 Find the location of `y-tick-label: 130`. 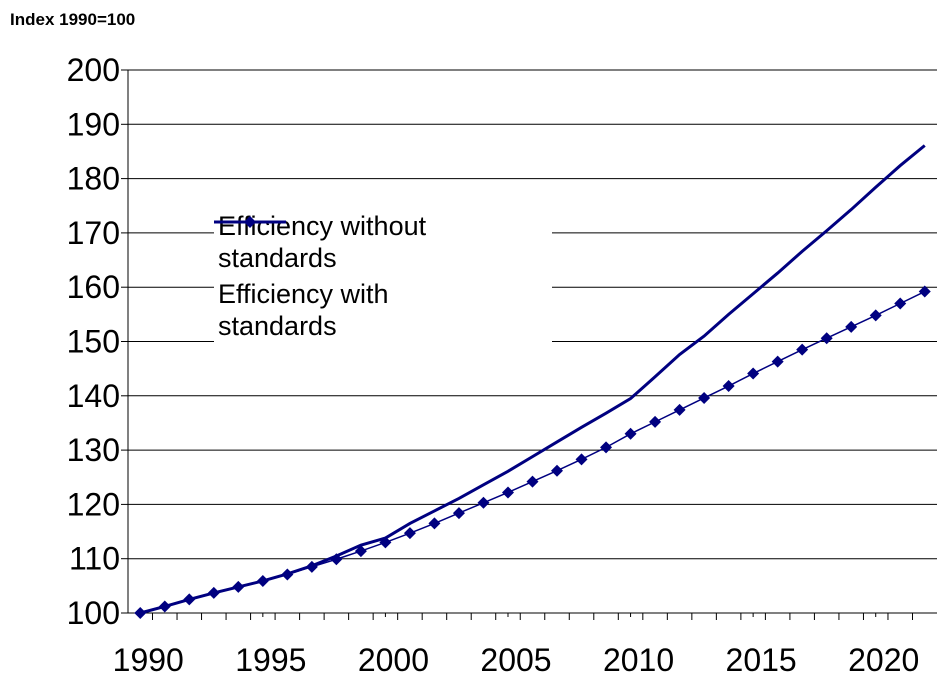

y-tick-label: 130 is located at coordinates (93, 450).